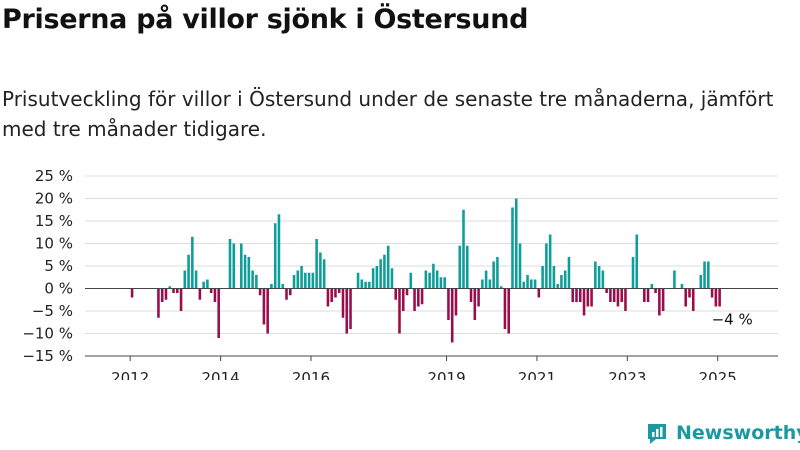 The width and height of the screenshot is (800, 450). I want to click on y-tick-label: −5 %, so click(52, 311).